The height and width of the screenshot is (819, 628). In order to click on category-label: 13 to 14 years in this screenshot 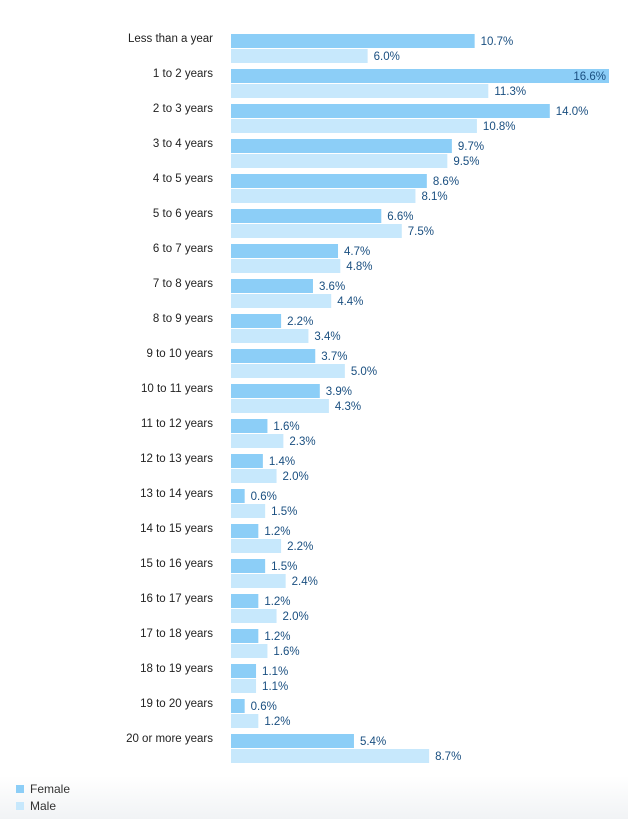, I will do `click(176, 494)`.